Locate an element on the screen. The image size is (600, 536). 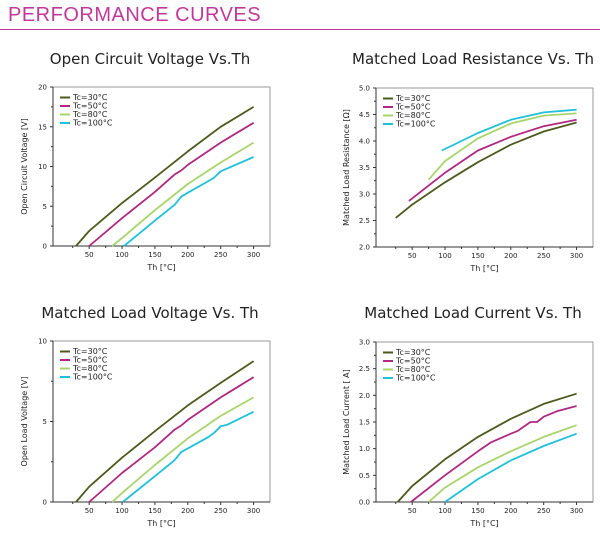
y-axis-label: Matched Load Current [ A] is located at coordinates (346, 422).